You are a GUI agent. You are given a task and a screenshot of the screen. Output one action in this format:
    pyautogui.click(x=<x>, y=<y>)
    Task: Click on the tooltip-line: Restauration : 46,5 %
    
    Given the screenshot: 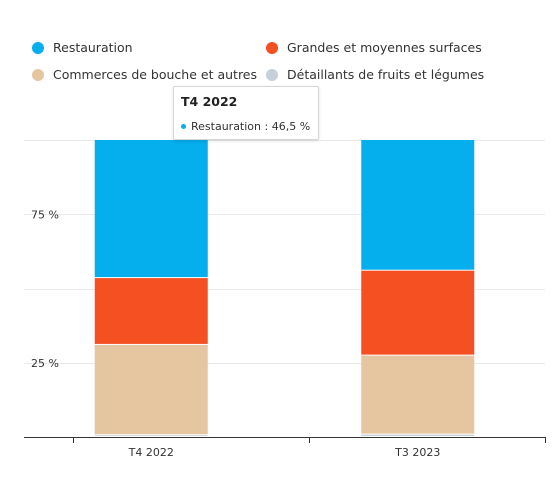 What is the action you would take?
    pyautogui.click(x=249, y=126)
    